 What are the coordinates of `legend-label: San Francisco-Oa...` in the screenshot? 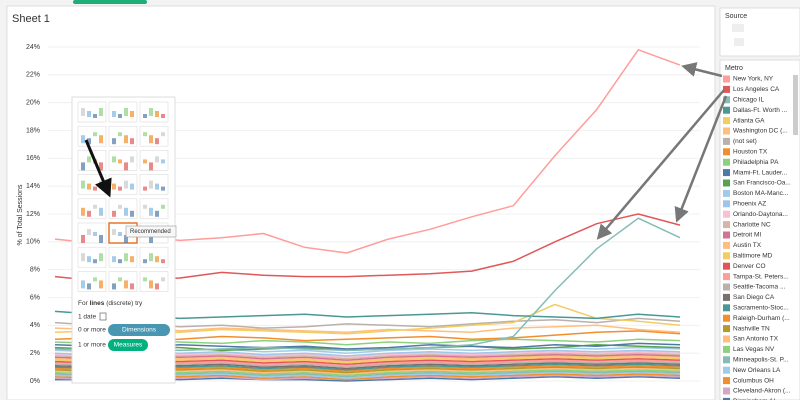 It's located at (762, 183).